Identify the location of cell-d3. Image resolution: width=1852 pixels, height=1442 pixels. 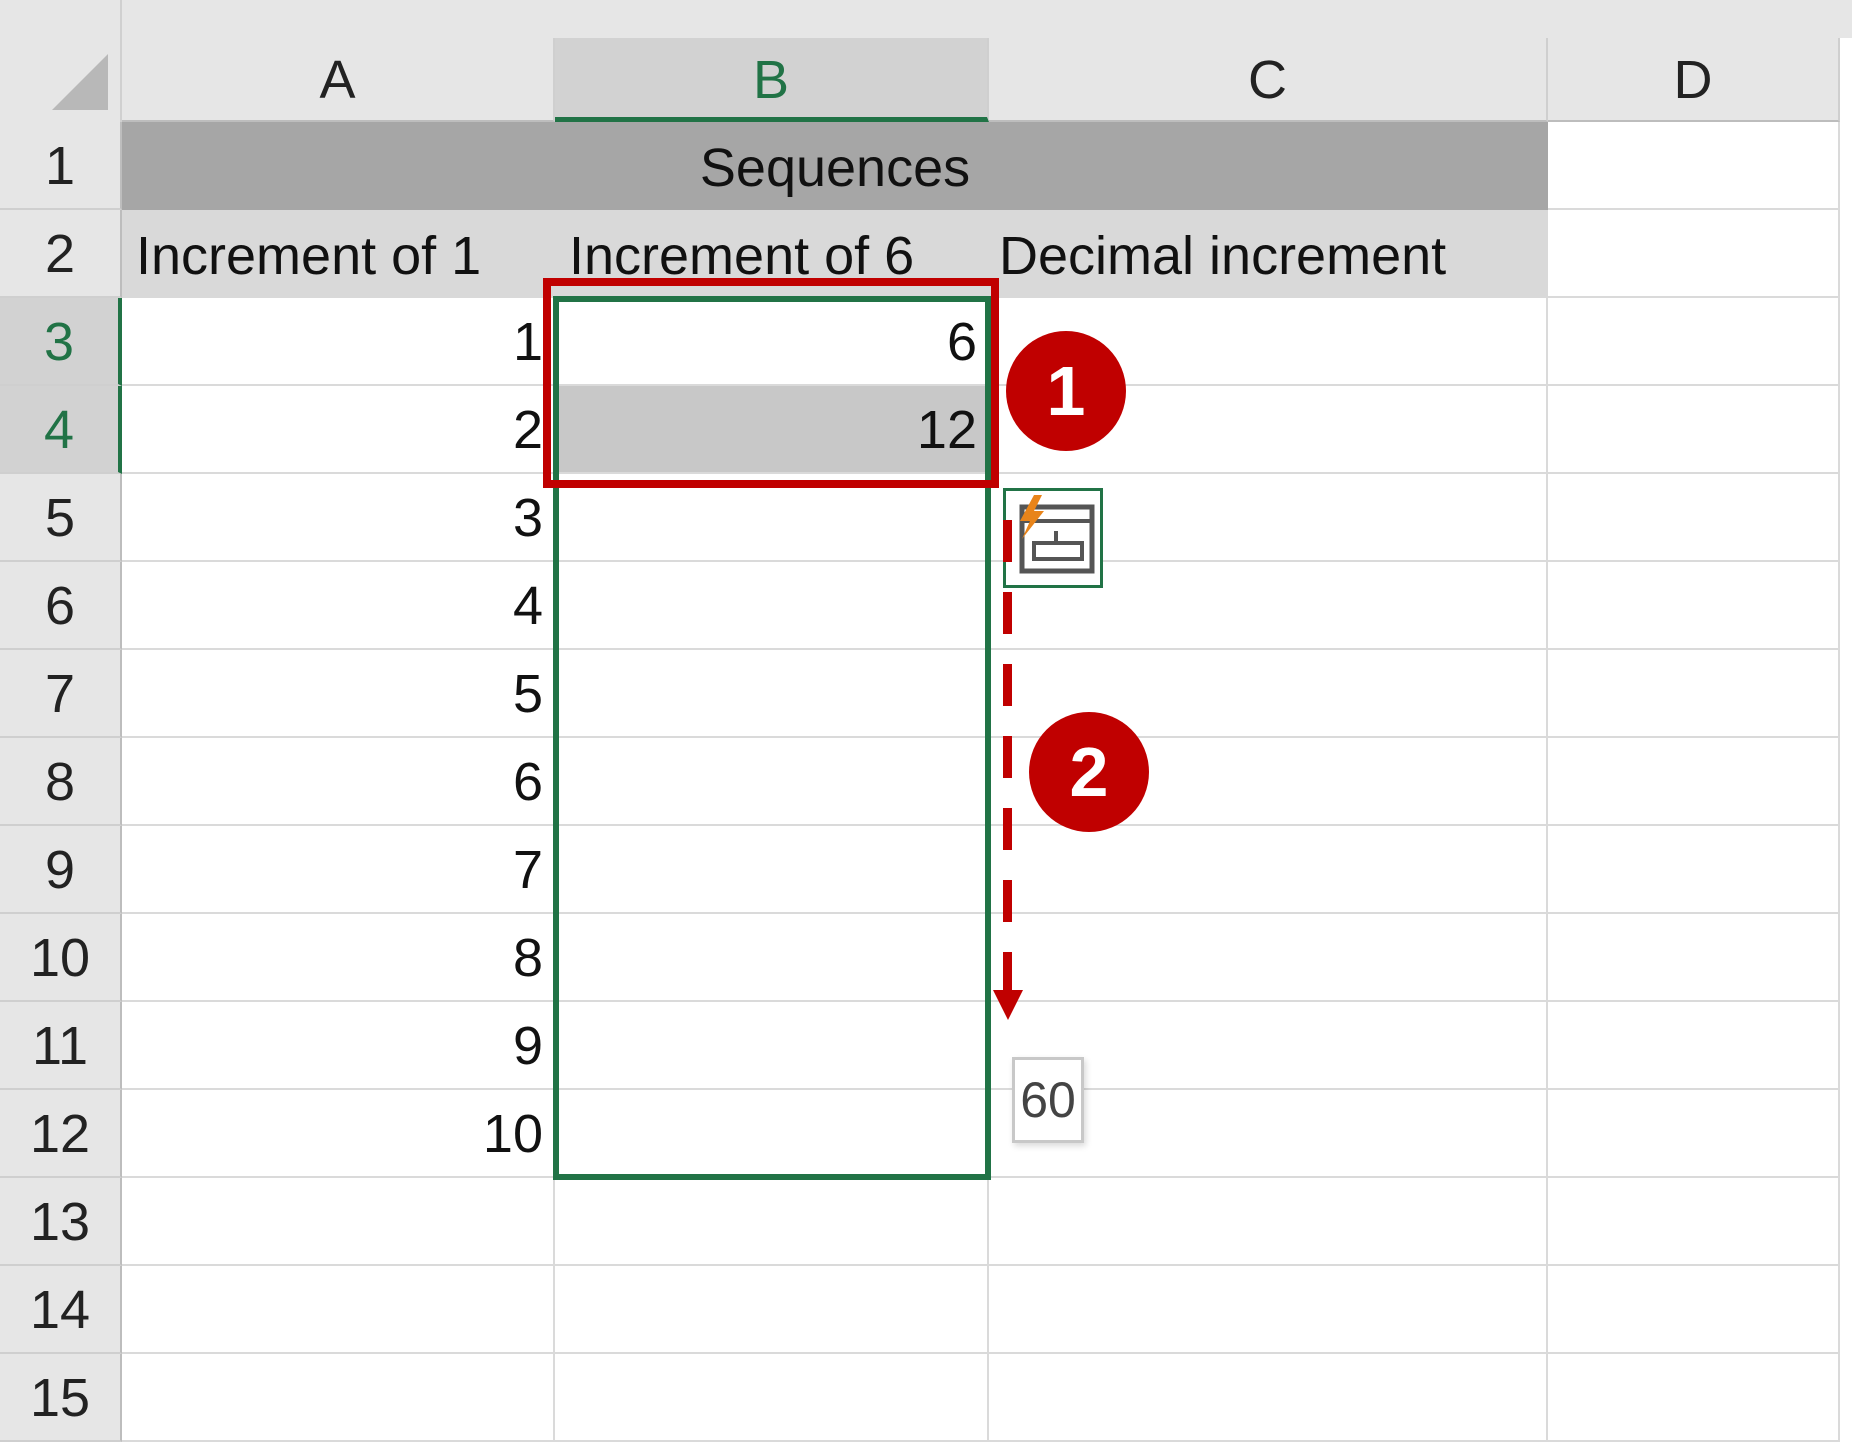
(1694, 342).